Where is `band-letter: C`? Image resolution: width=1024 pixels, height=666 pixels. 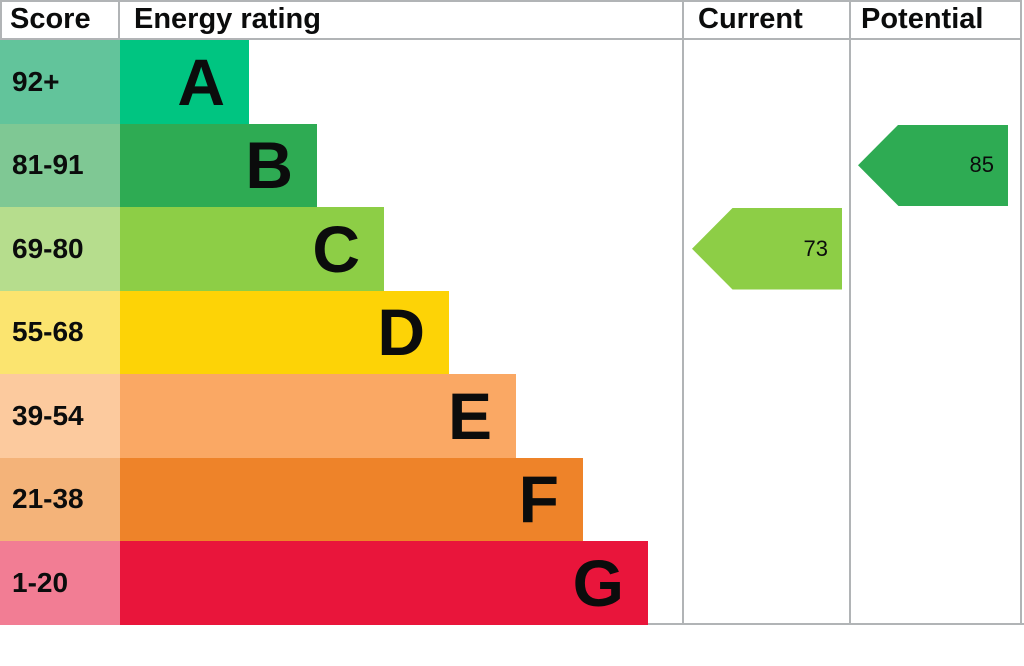 band-letter: C is located at coordinates (336, 248).